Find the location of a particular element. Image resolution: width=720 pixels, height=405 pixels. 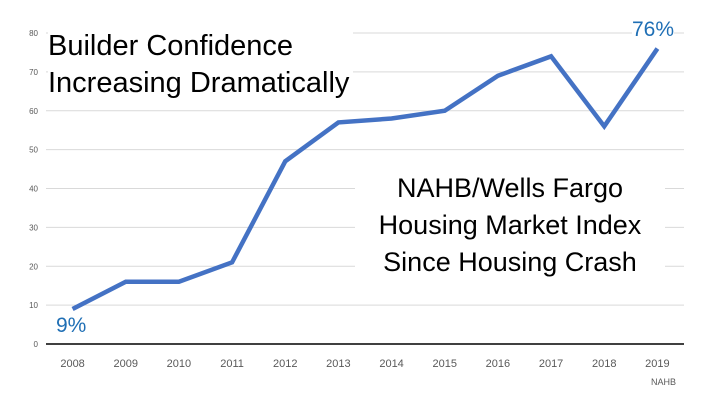

title-line-2: Increasing Dramatically is located at coordinates (199, 83).